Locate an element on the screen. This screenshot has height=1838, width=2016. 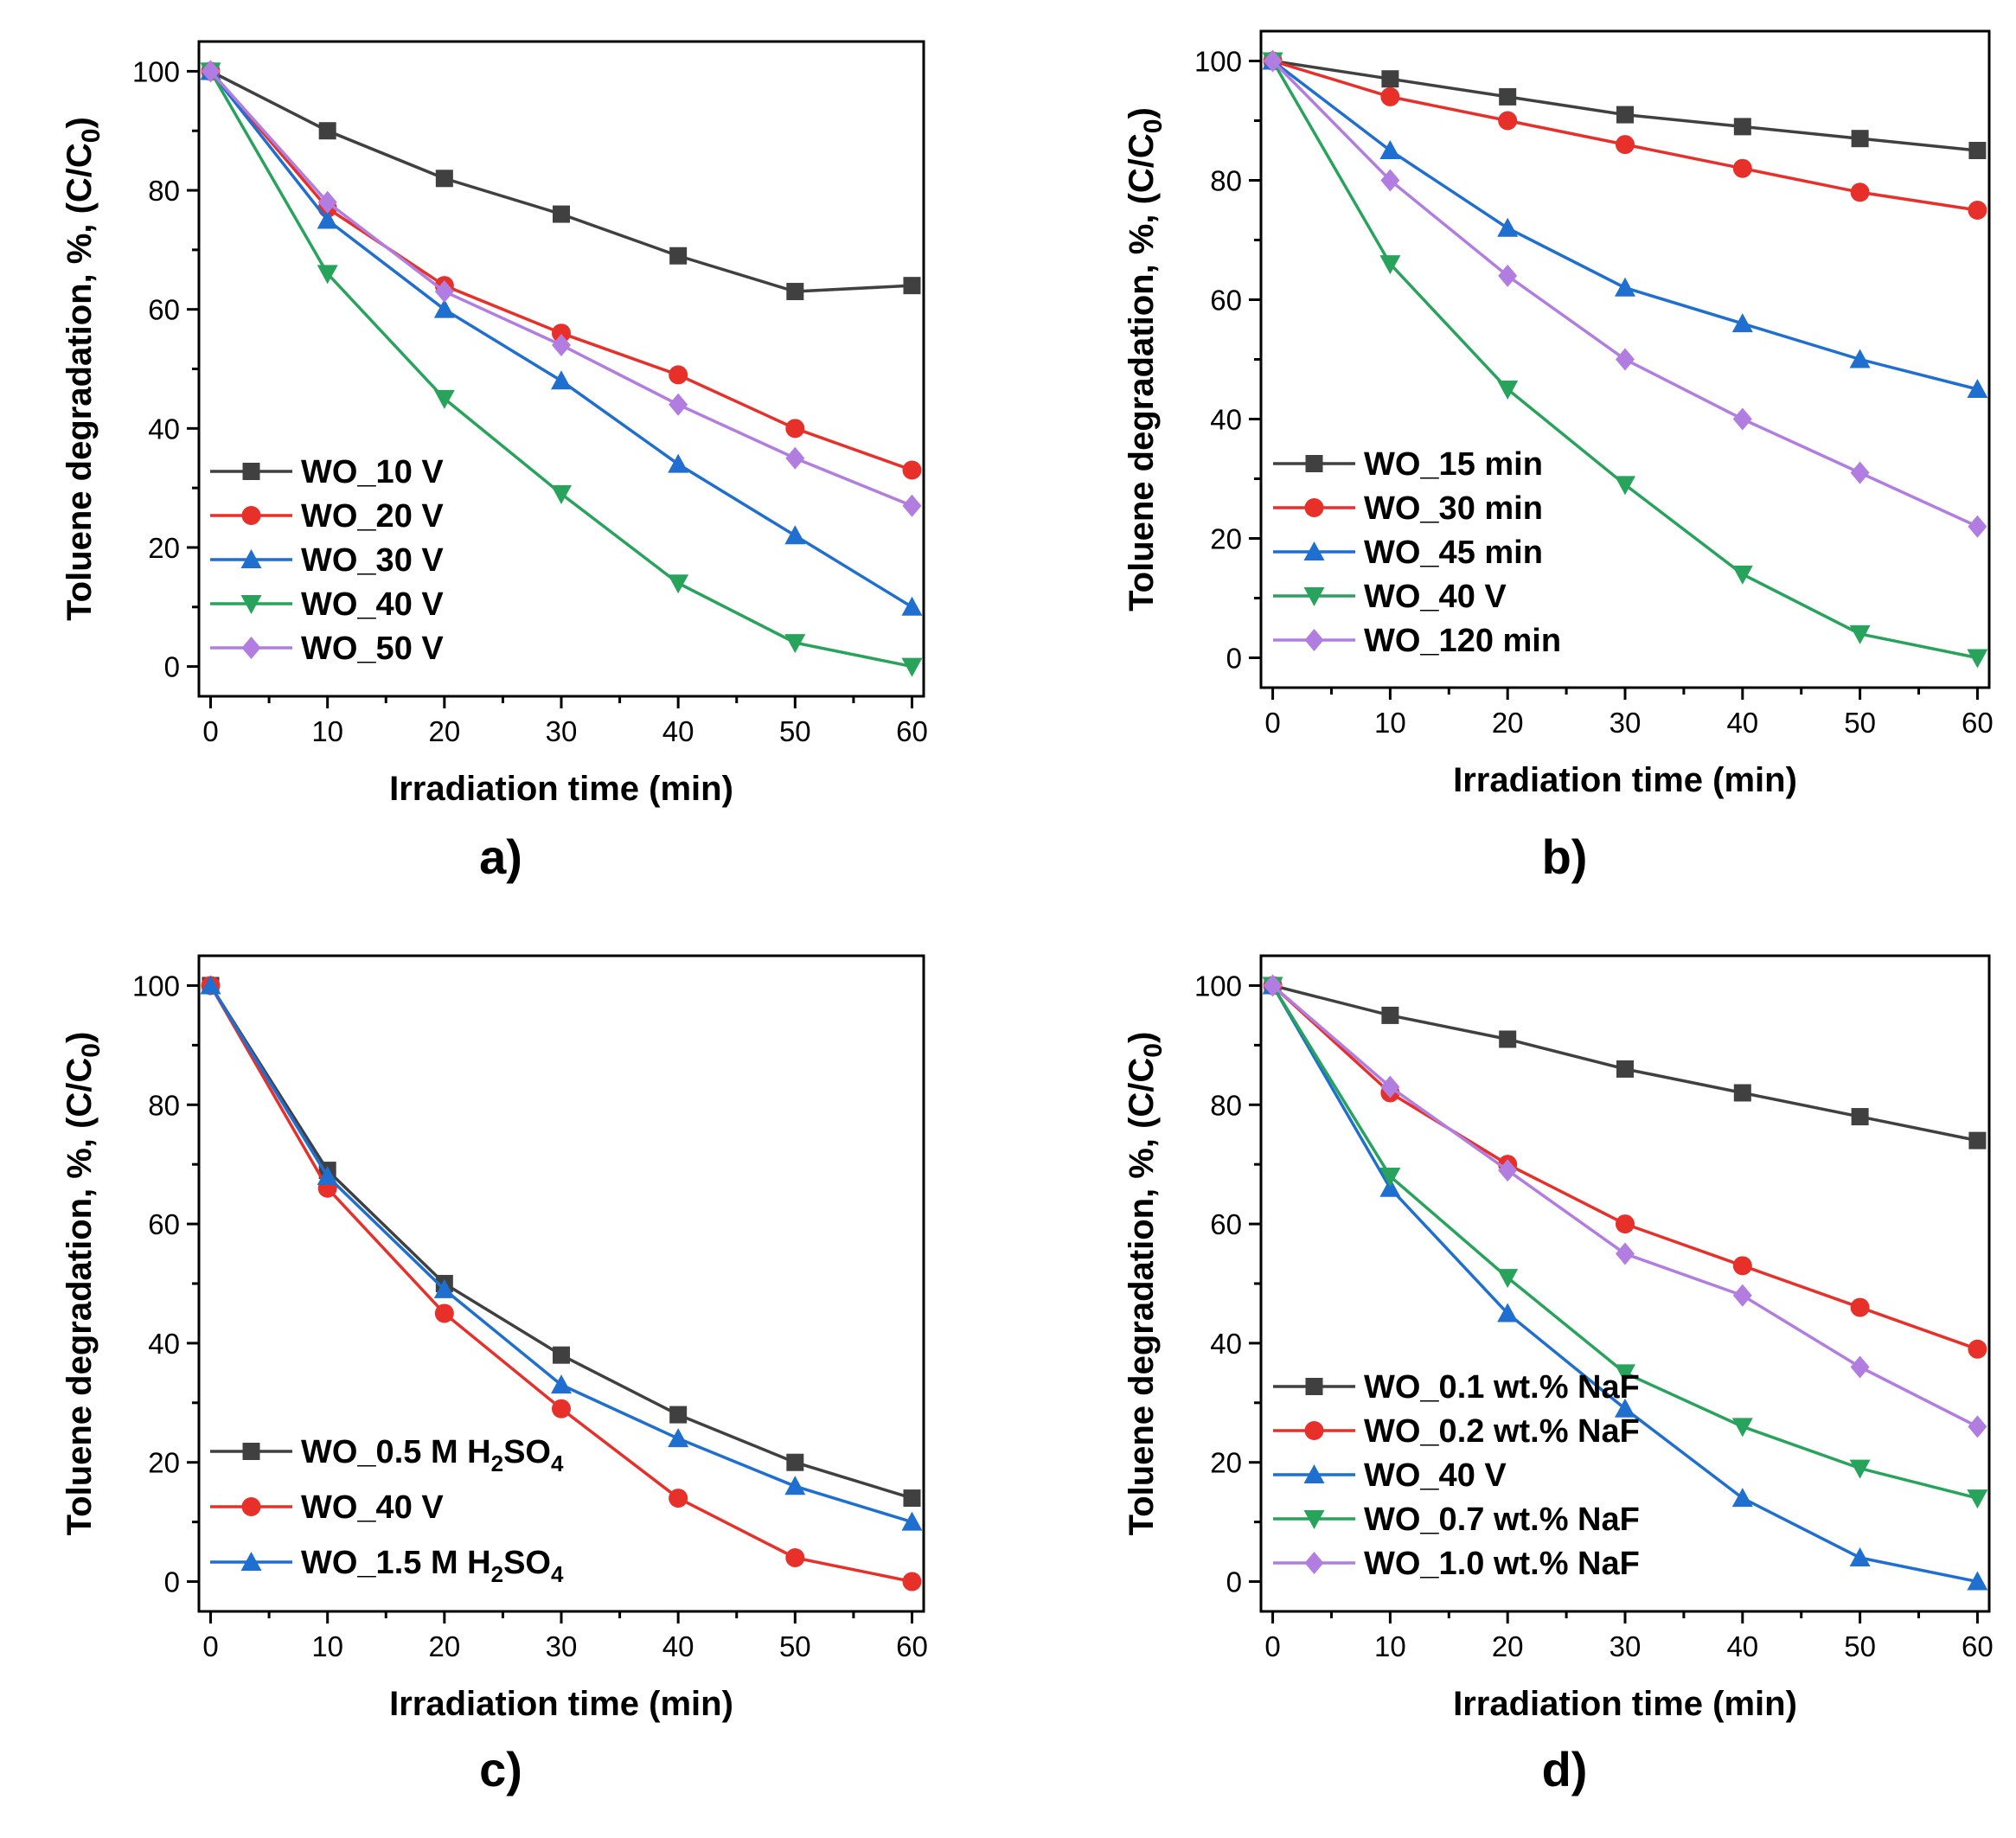
legend-entry: WO_0.5 M H2SO4 is located at coordinates (432, 1455).